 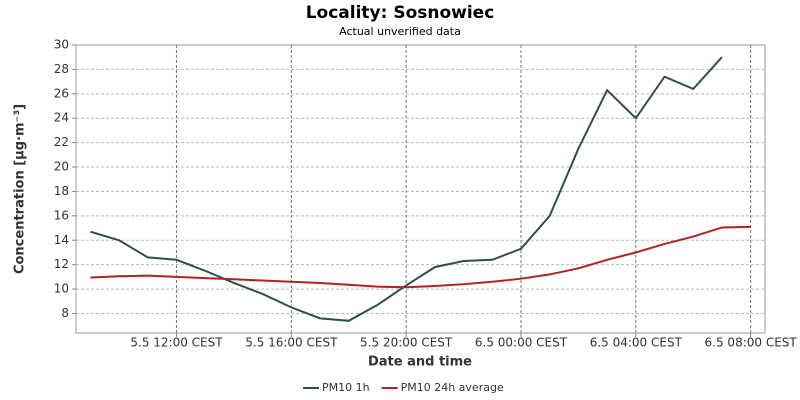 I want to click on y-tick-label: 18, so click(x=61, y=191).